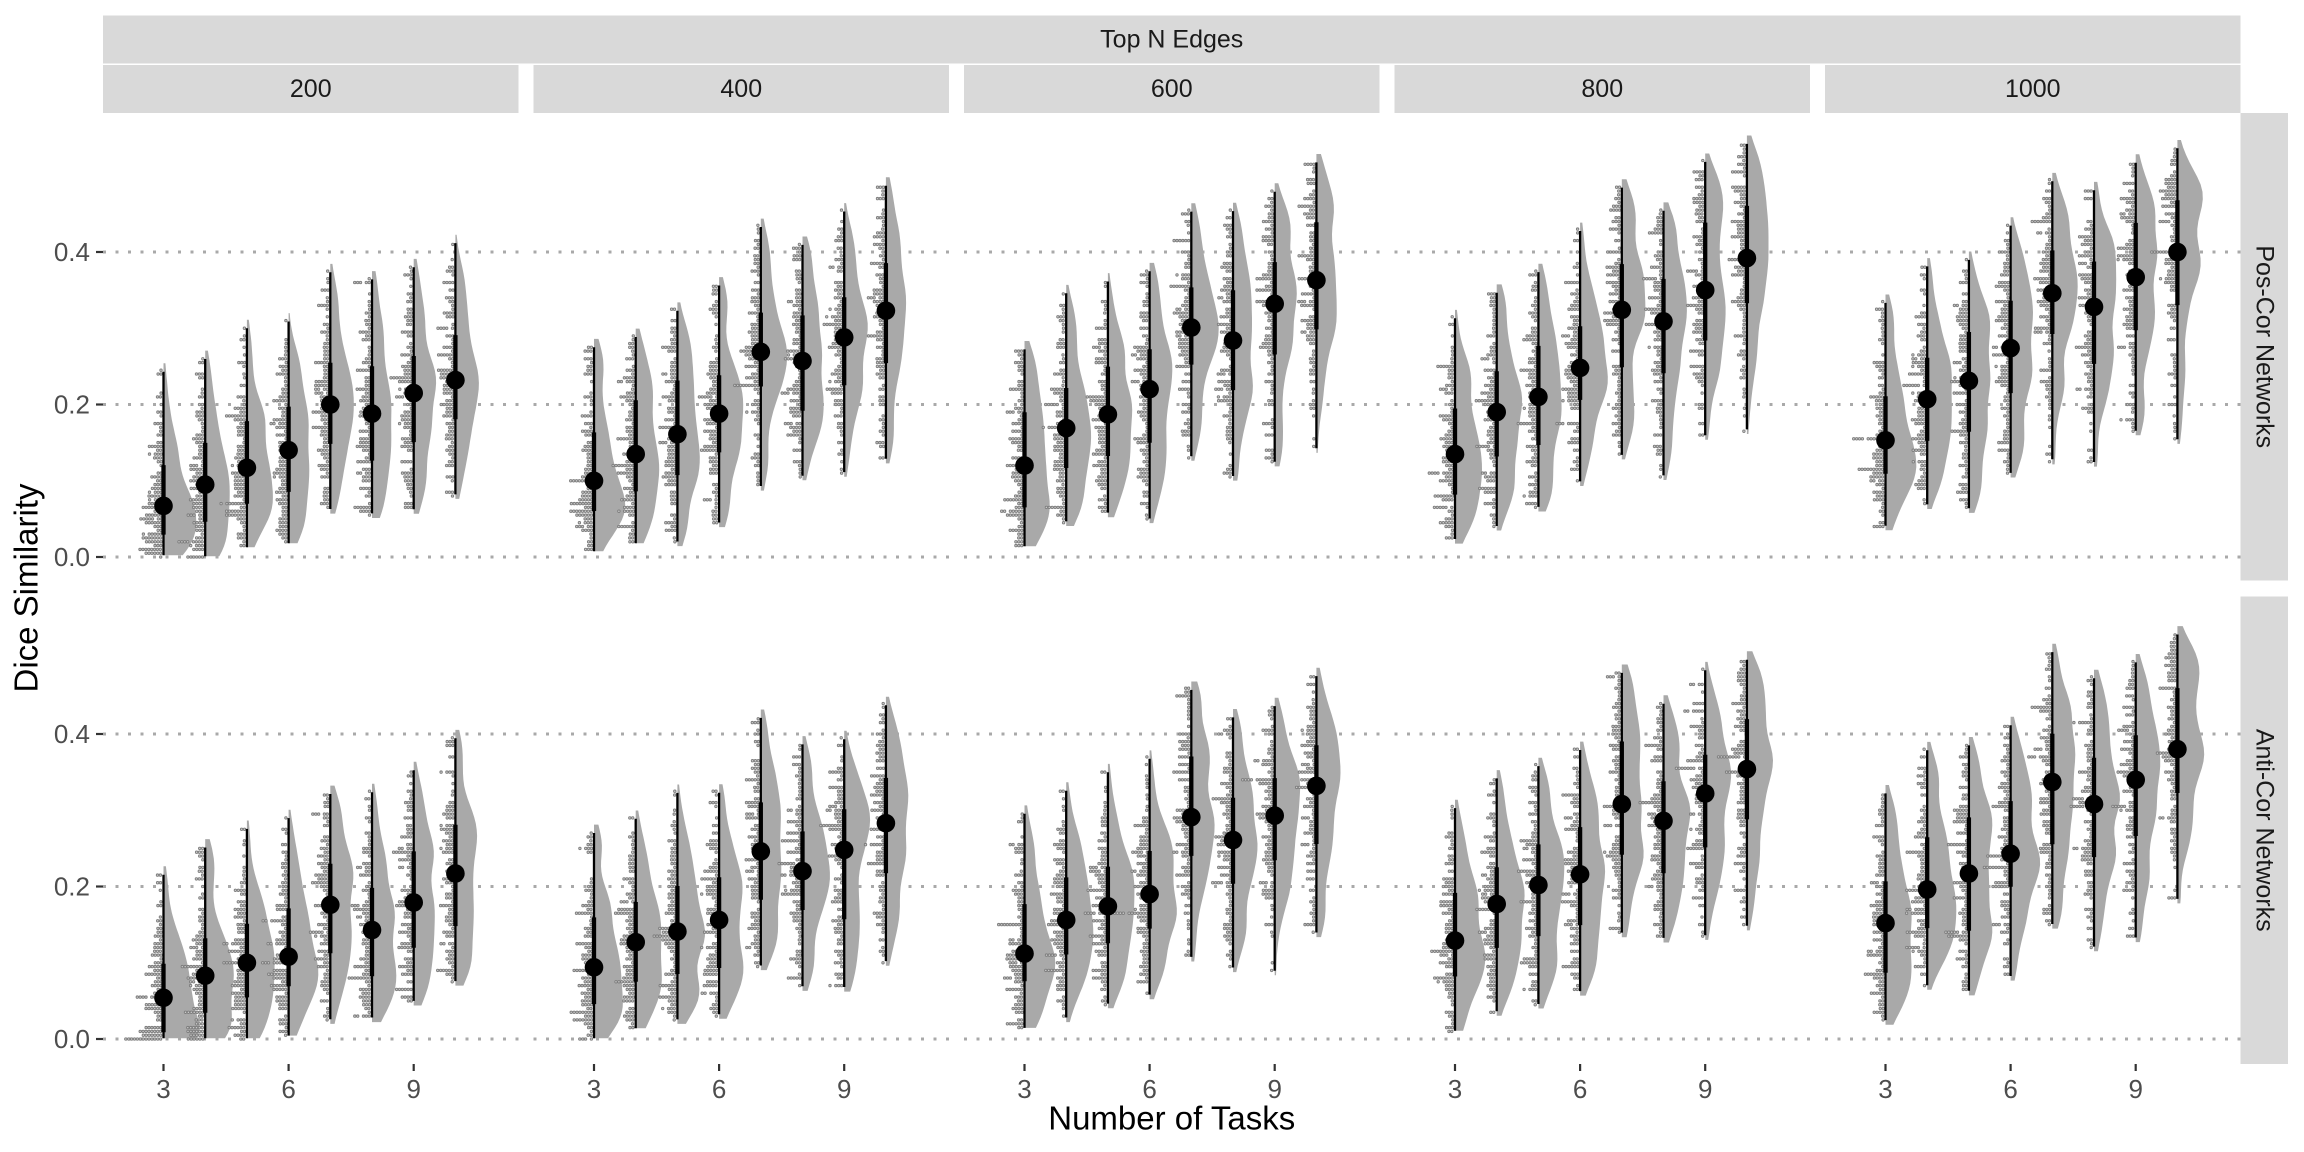 The image size is (2304, 1152). Describe the element at coordinates (2264, 346) in the screenshot. I see `svg-text: Pos-Cor Networks` at that location.